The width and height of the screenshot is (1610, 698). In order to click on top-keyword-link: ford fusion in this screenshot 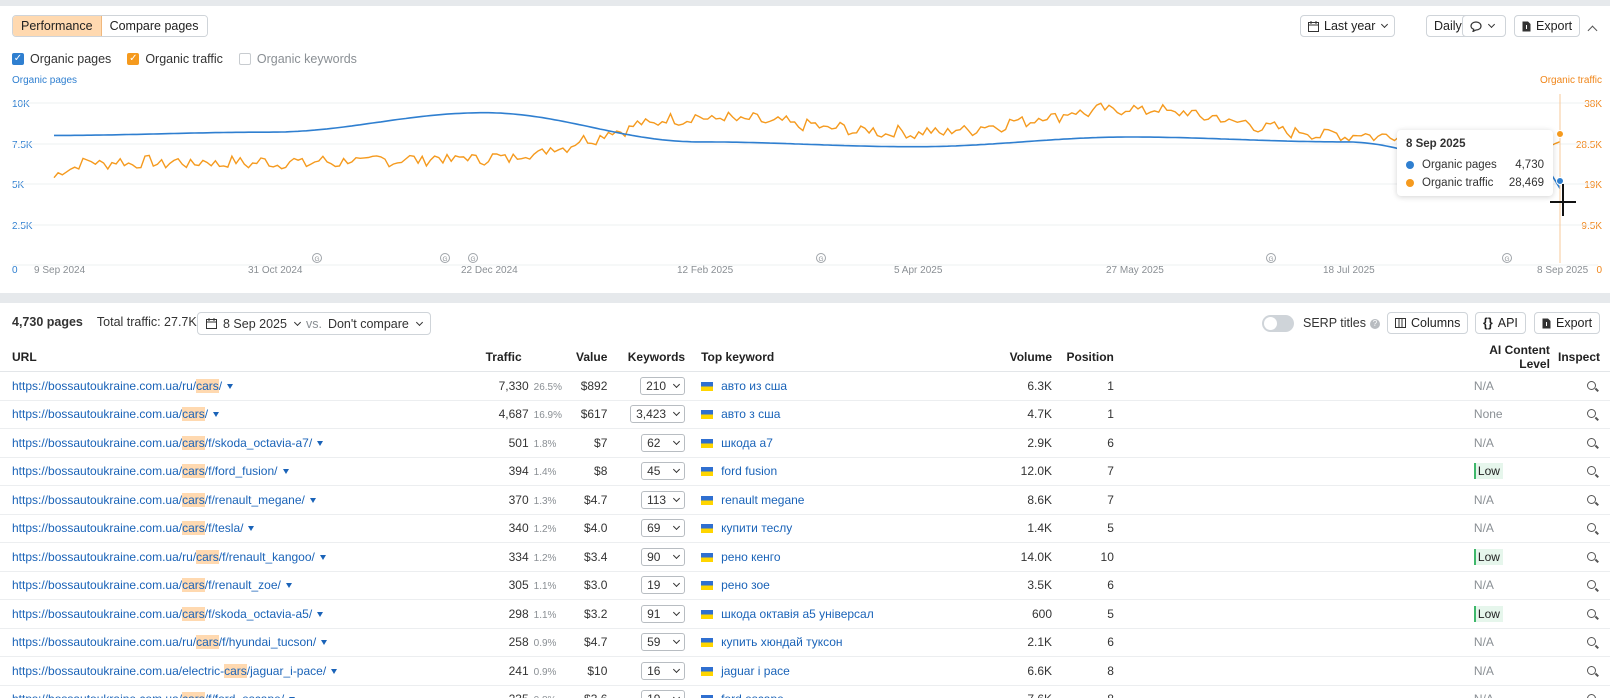, I will do `click(749, 471)`.